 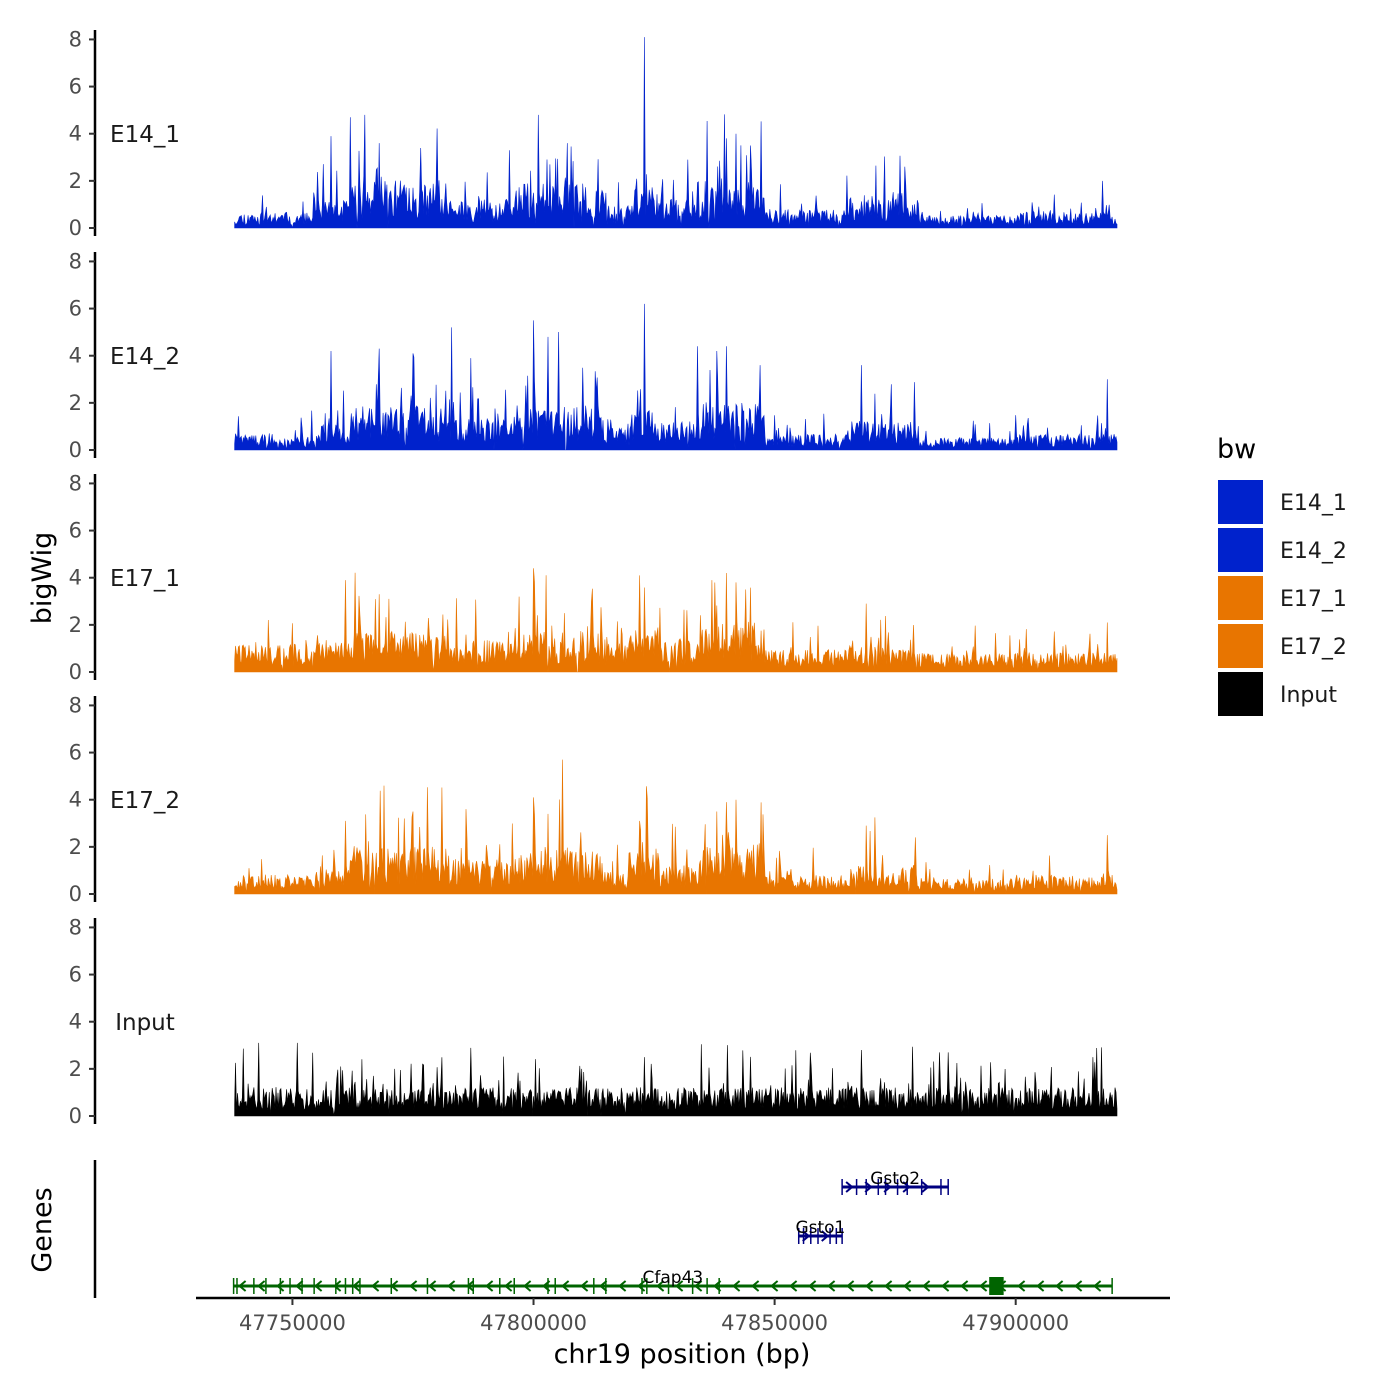 I want to click on legend-label: E14_2, so click(x=1313, y=551).